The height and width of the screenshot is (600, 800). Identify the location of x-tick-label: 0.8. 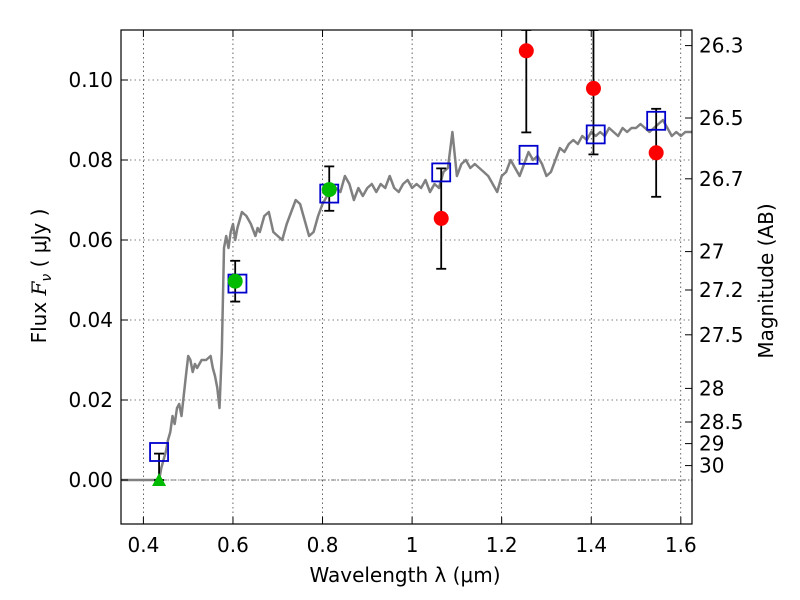
(323, 545).